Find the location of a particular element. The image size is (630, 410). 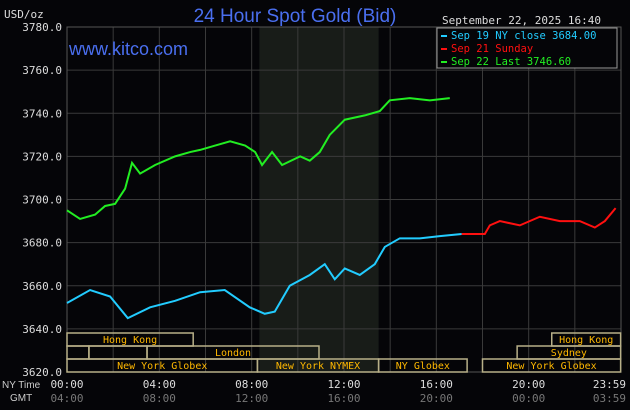

legend-box is located at coordinates (527, 48).